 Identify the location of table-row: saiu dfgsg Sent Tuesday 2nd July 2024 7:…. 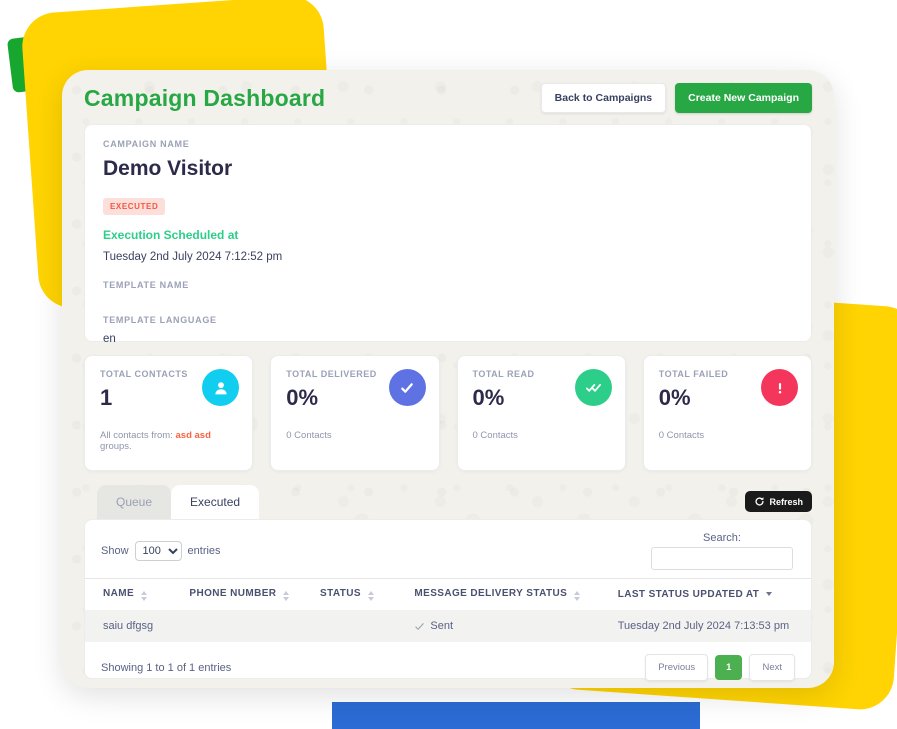
(448, 626).